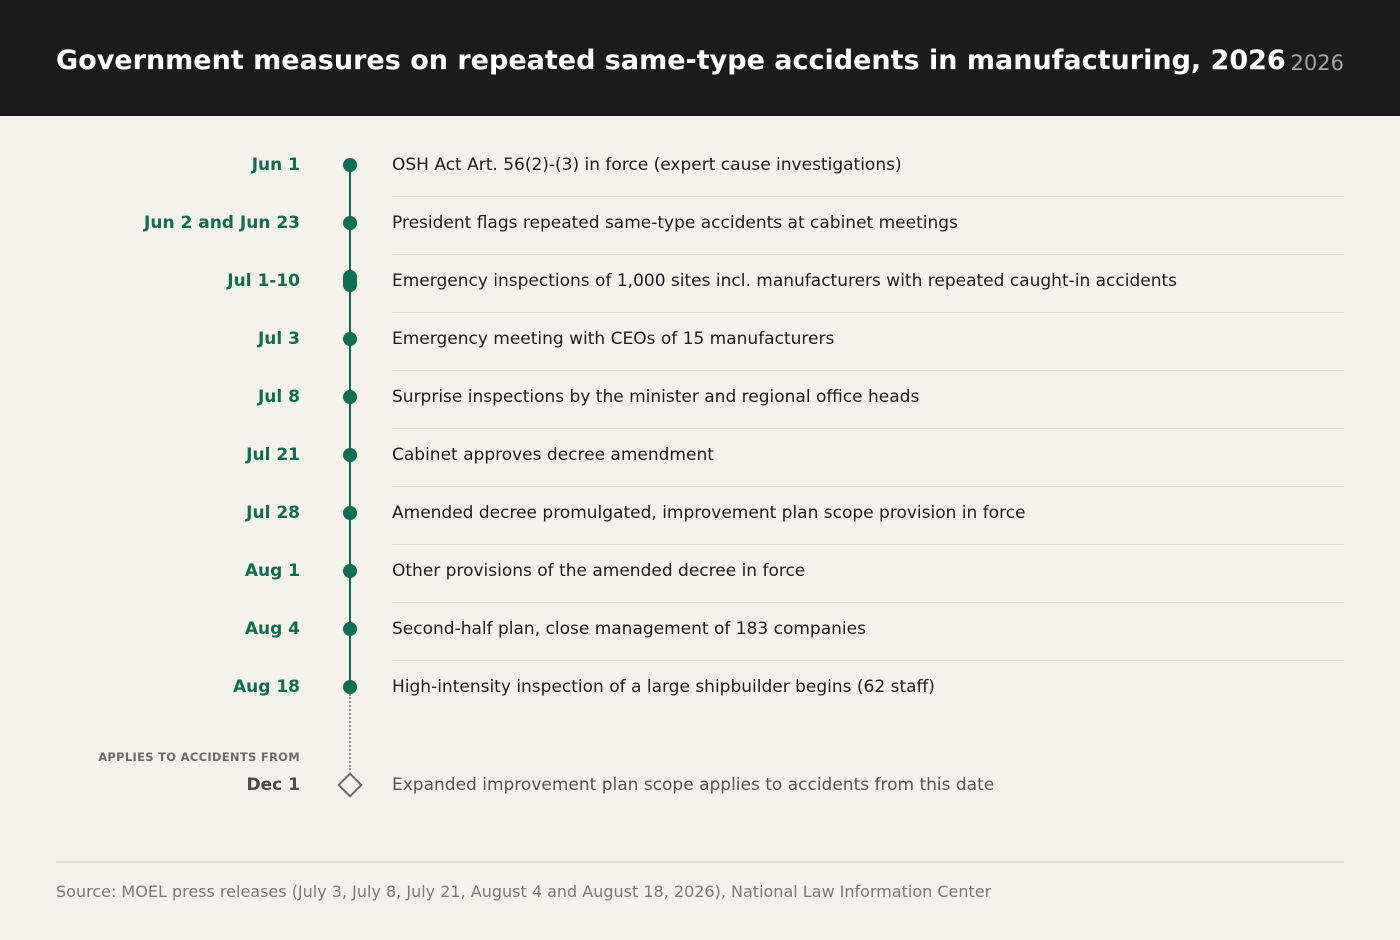 The image size is (1400, 940). Describe the element at coordinates (278, 397) in the screenshot. I see `event-date: Jul 8` at that location.